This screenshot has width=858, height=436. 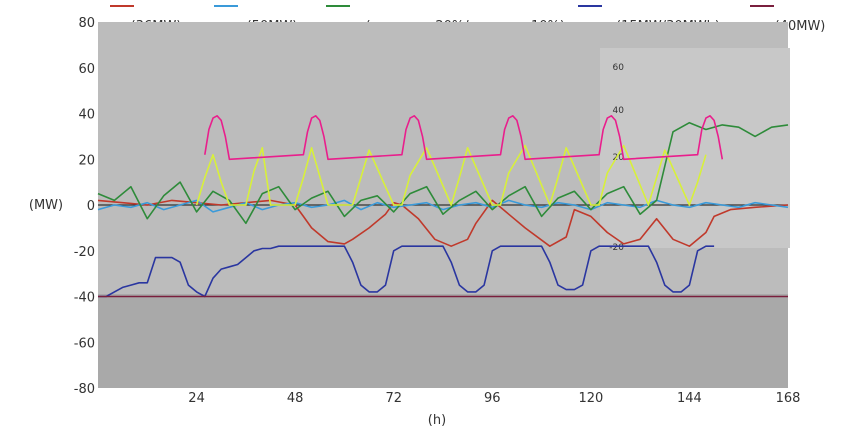 I want to click on inset-panel: 60 40 20 -20, so click(x=695, y=150).